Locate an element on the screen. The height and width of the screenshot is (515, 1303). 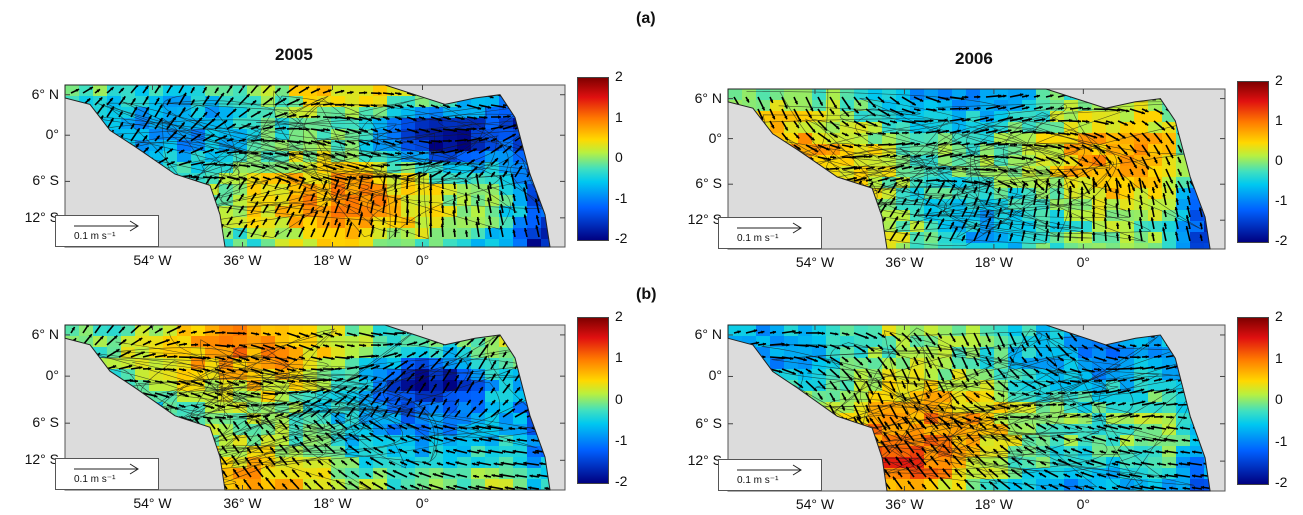
map-panel-a-2005 is located at coordinates (315, 166).